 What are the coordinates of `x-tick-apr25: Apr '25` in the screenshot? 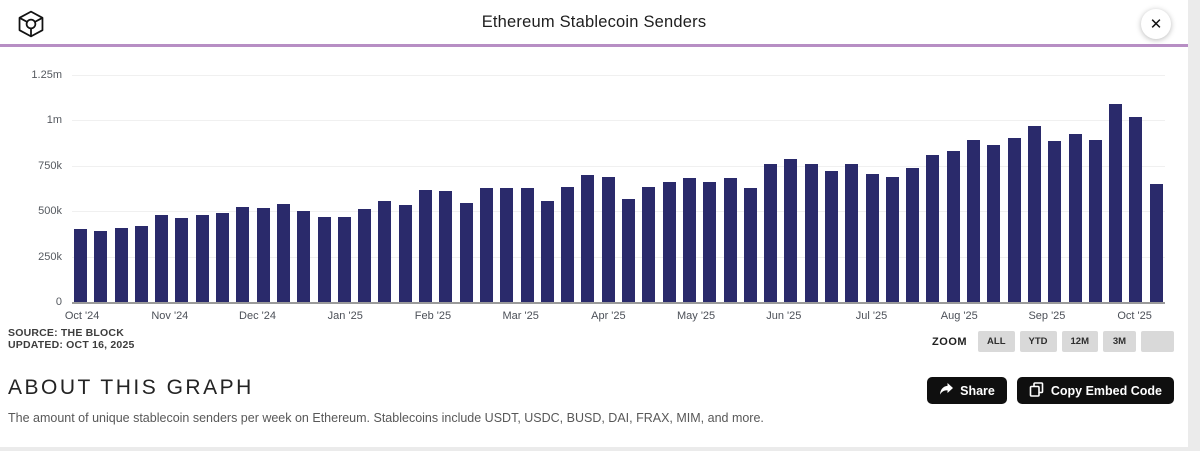 It's located at (608, 316).